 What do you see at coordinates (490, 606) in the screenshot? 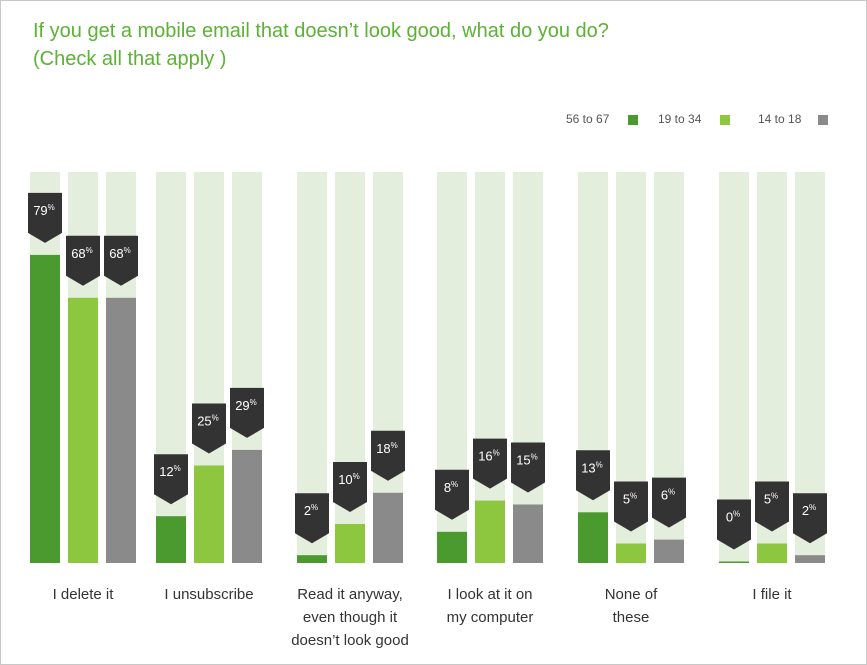
I see `category-label: I look at it on my computer` at bounding box center [490, 606].